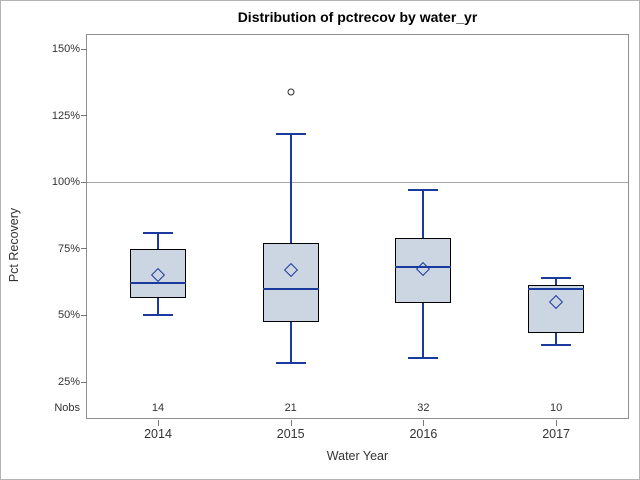  I want to click on reference-line-100pct, so click(357, 182).